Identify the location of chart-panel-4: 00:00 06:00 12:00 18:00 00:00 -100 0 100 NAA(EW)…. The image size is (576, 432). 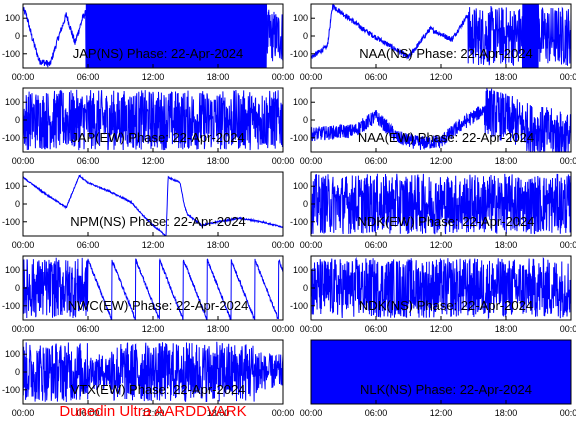
(433, 126).